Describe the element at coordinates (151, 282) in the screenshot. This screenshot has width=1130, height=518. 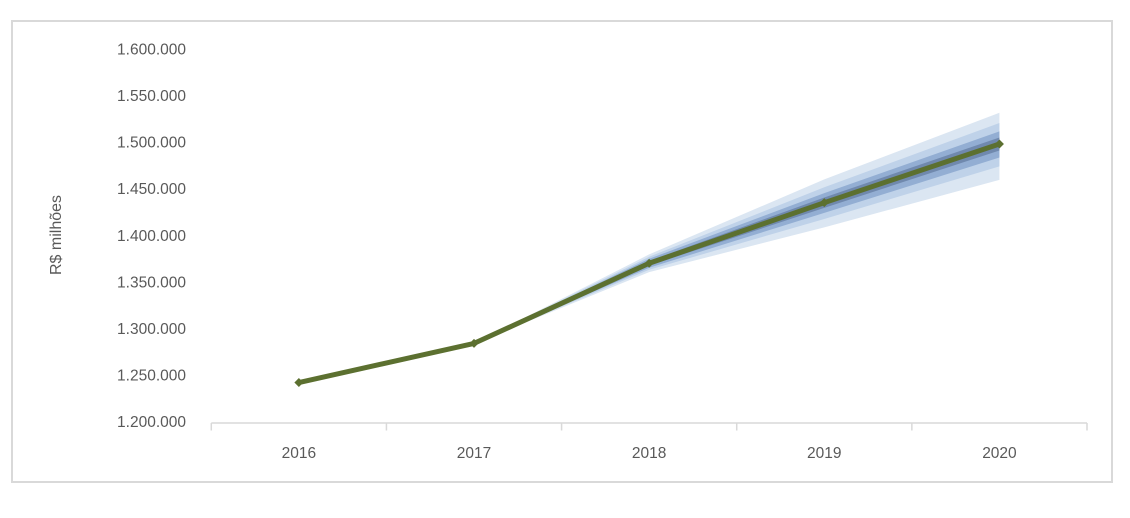
I see `y-tick-label: 1.350.000` at that location.